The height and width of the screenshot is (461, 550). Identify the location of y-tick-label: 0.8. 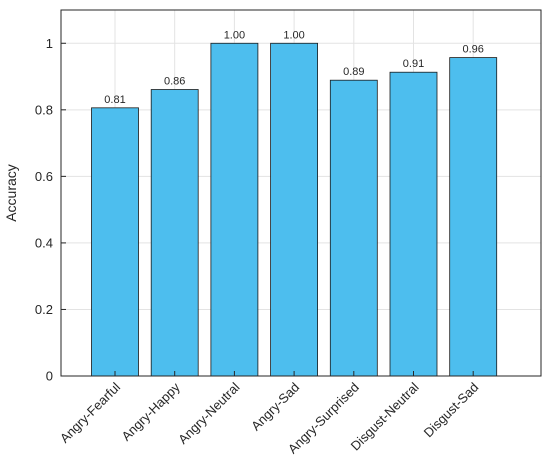
(44, 109).